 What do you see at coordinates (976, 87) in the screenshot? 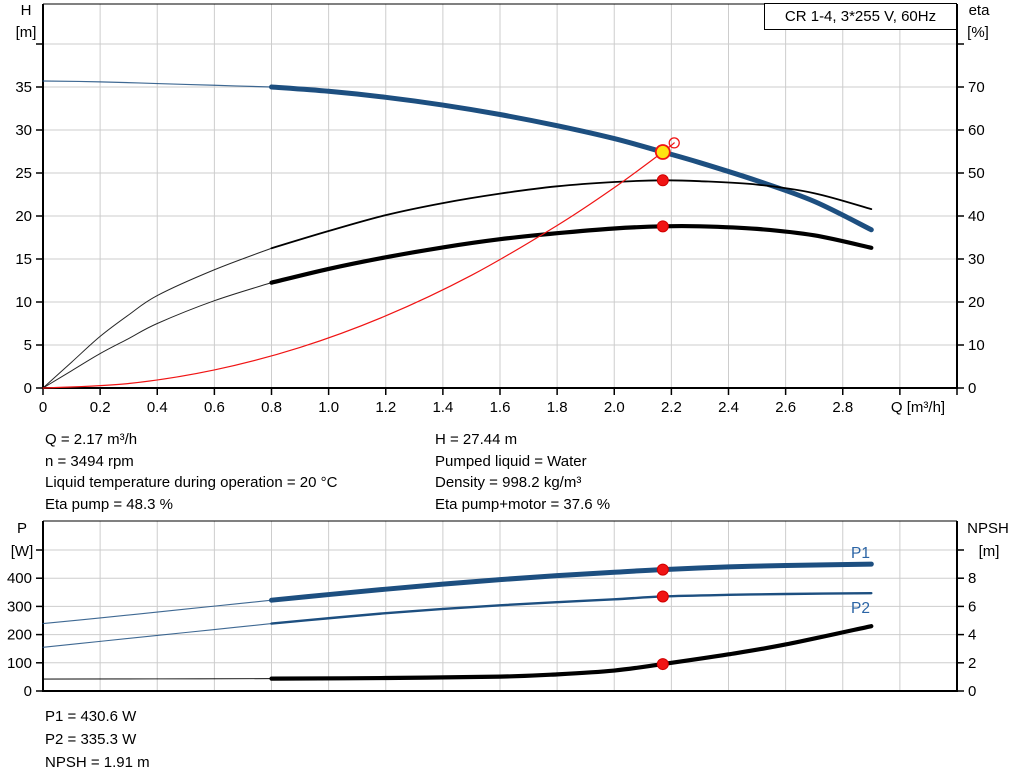
I see `right-axis-tick-label: 70` at bounding box center [976, 87].